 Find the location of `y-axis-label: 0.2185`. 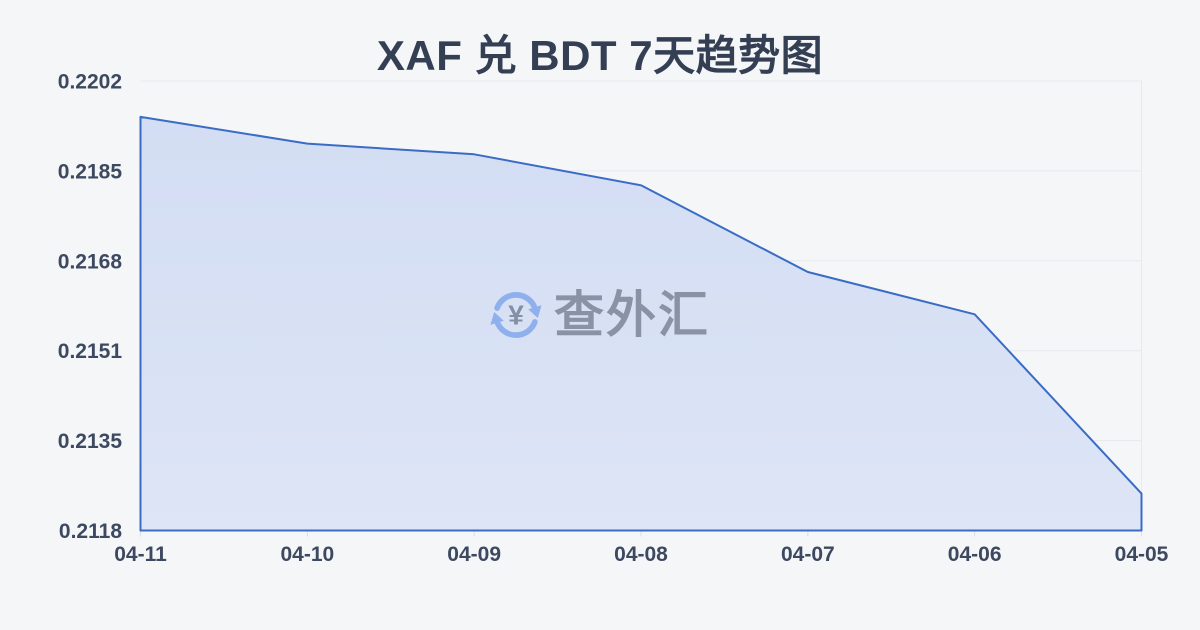

y-axis-label: 0.2185 is located at coordinates (90, 171).